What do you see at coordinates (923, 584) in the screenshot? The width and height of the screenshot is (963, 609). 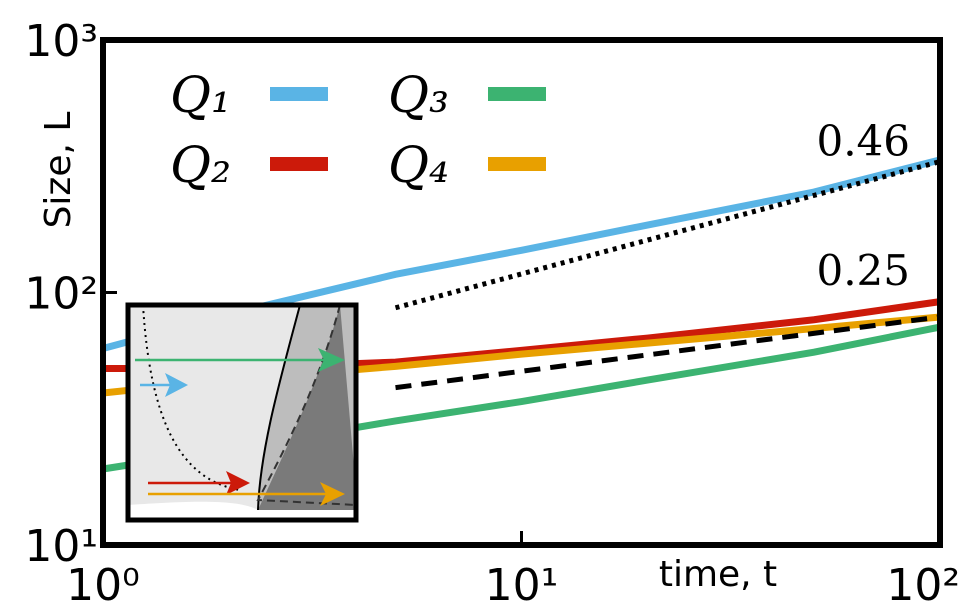 I see `x-tick-label: 10²` at bounding box center [923, 584].